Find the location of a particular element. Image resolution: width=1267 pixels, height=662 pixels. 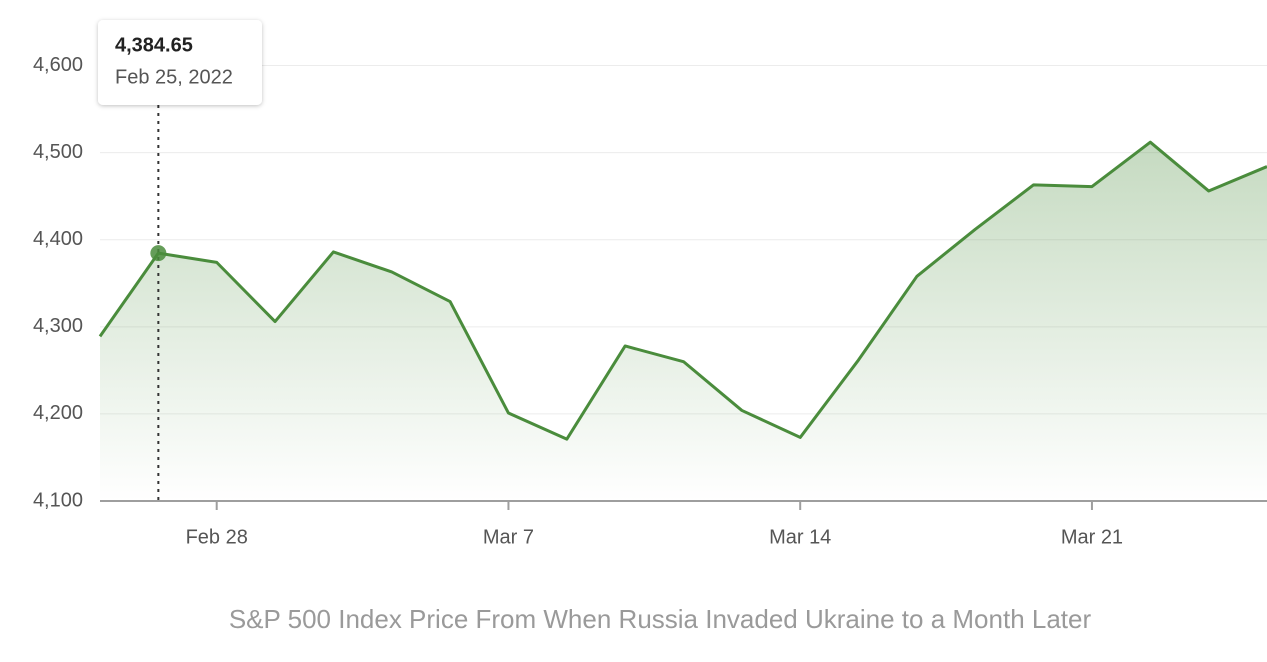

tooltip-date: Feb 25, 2022 is located at coordinates (174, 77).